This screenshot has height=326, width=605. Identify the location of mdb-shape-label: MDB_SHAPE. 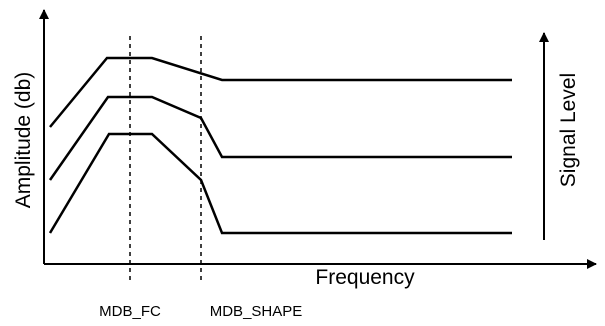
(256, 311).